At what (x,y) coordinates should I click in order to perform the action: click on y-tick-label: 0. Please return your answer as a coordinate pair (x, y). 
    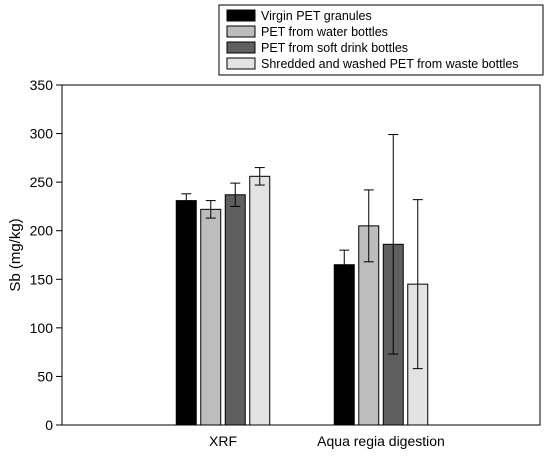
    Looking at the image, I should click on (49, 425).